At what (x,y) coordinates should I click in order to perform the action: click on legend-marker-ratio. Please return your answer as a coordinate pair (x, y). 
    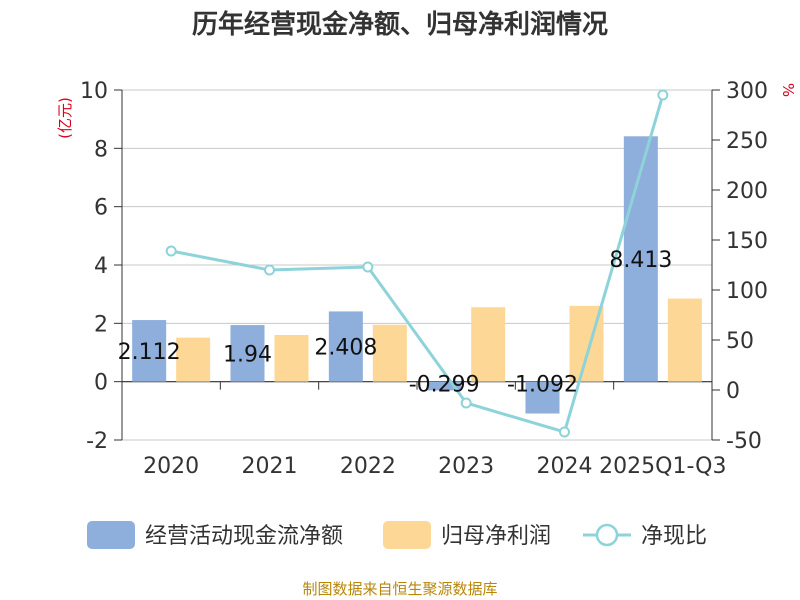
    Looking at the image, I should click on (607, 535).